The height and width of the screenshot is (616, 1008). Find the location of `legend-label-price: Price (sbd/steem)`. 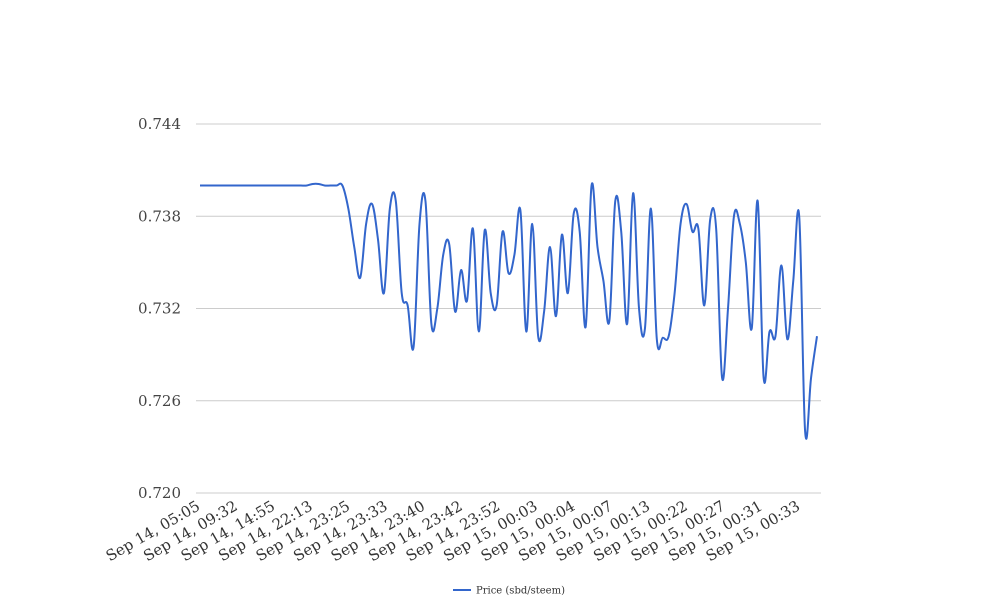

legend-label-price: Price (sbd/steem) is located at coordinates (520, 591).